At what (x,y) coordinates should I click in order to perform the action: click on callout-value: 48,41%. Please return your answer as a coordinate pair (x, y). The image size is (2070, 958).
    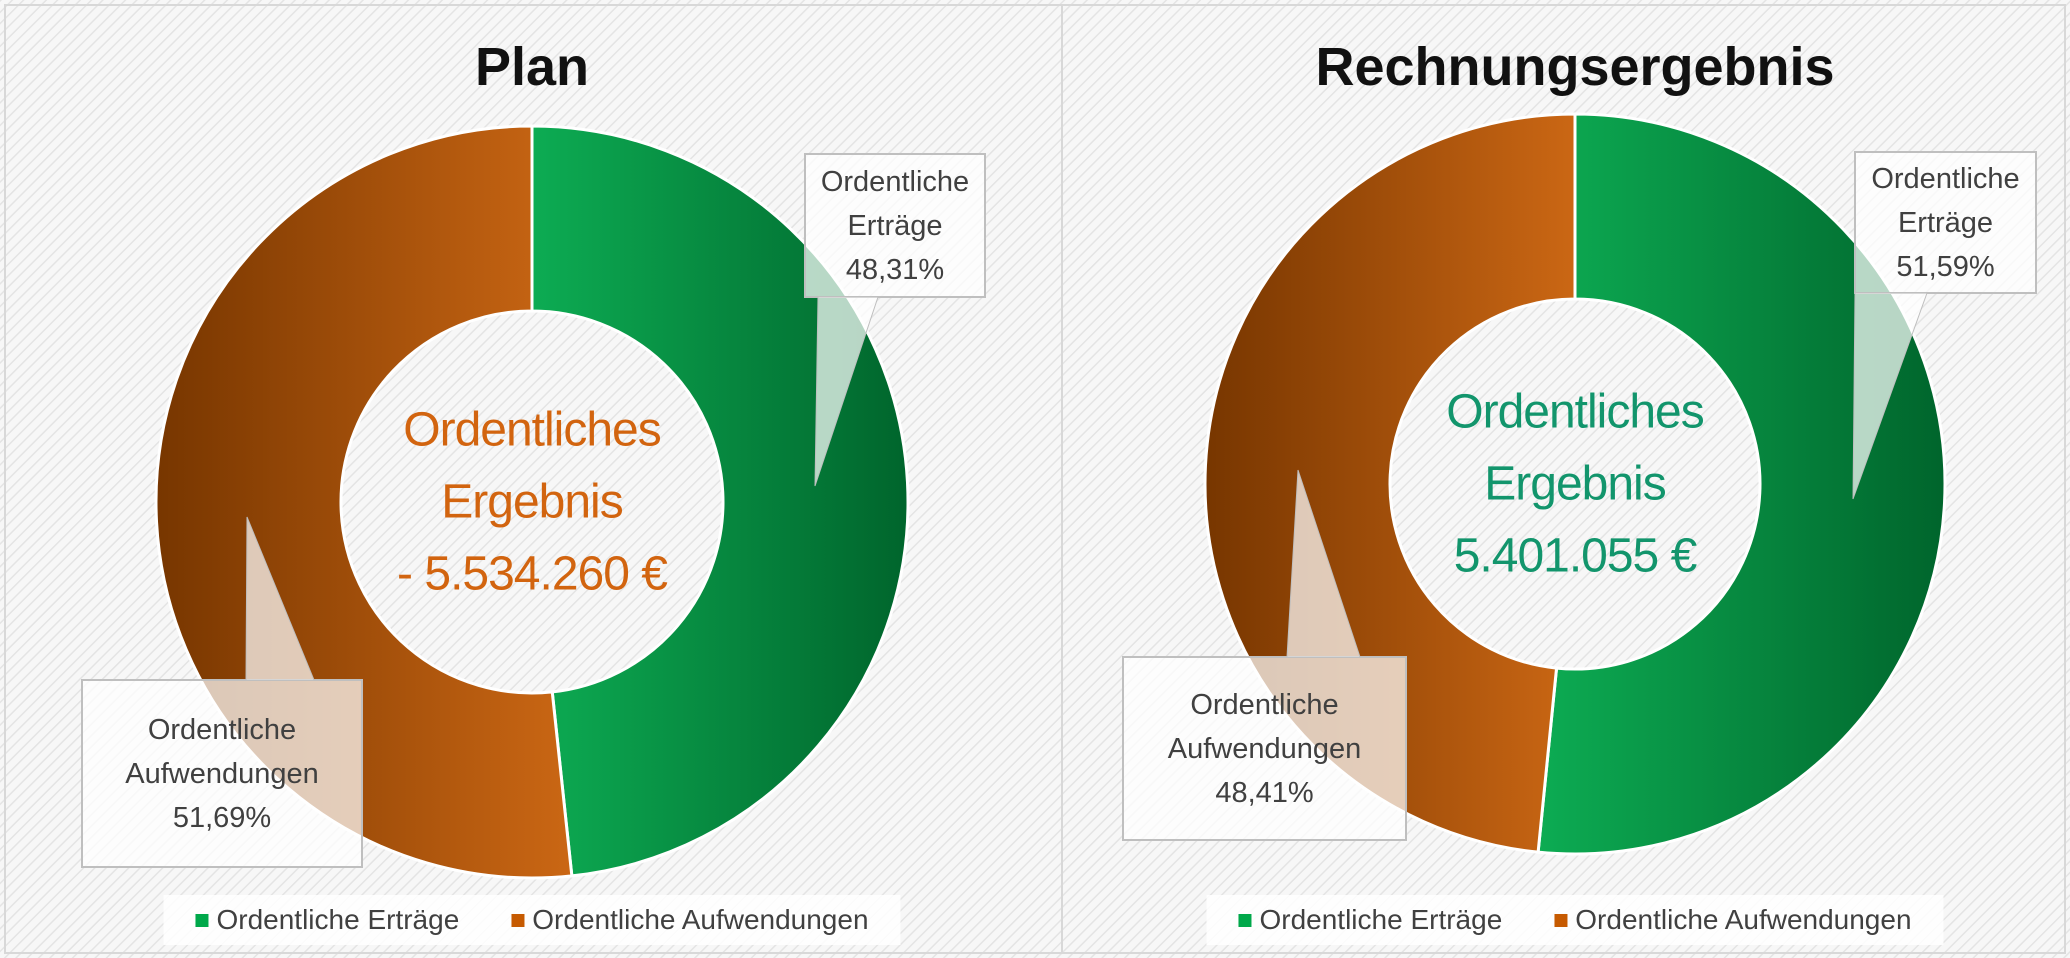
    Looking at the image, I should click on (1264, 792).